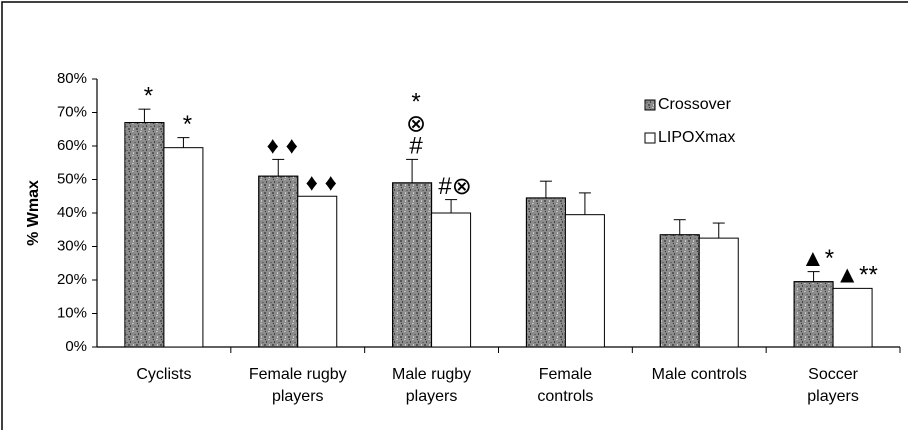 This screenshot has width=908, height=430. Describe the element at coordinates (72, 145) in the screenshot. I see `y-tick-label: 60%` at that location.